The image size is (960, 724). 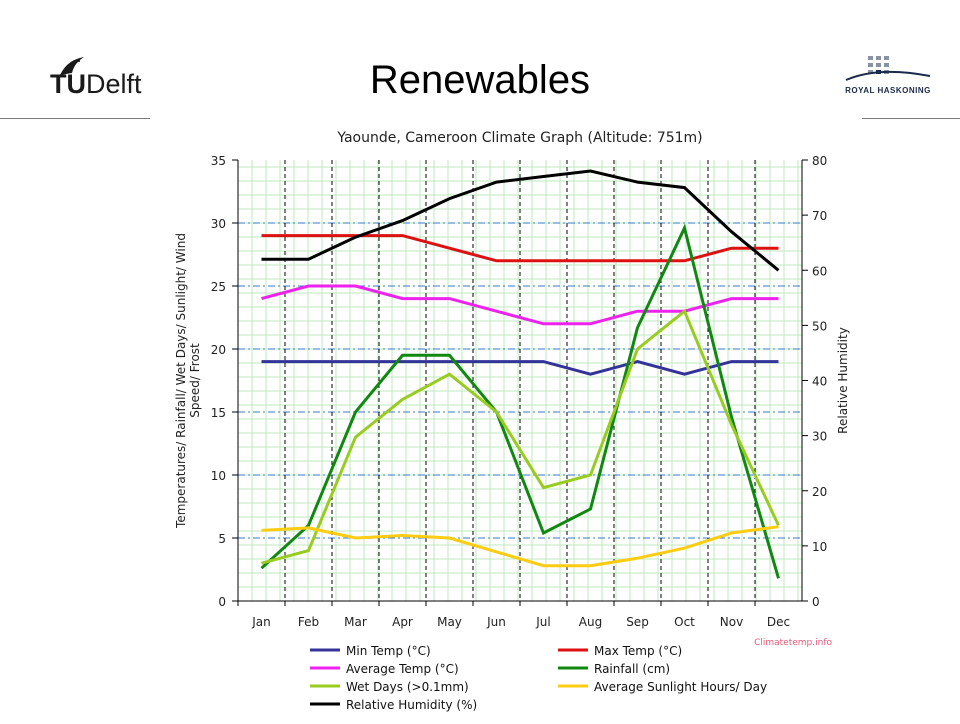 I want to click on logo-text-royal-haskoning: ROYAL HASKONING, so click(x=888, y=90).